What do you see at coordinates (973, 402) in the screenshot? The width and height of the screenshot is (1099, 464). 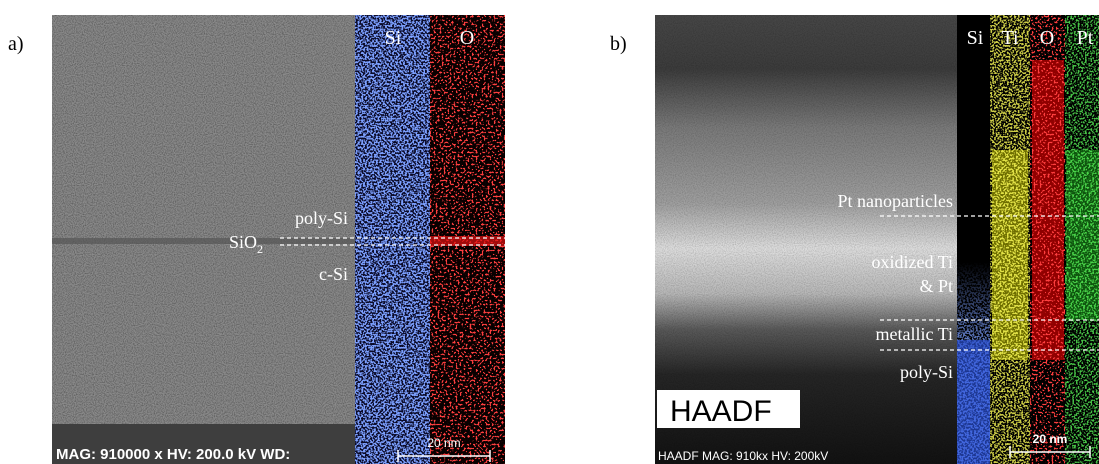 I see `si-layer` at bounding box center [973, 402].